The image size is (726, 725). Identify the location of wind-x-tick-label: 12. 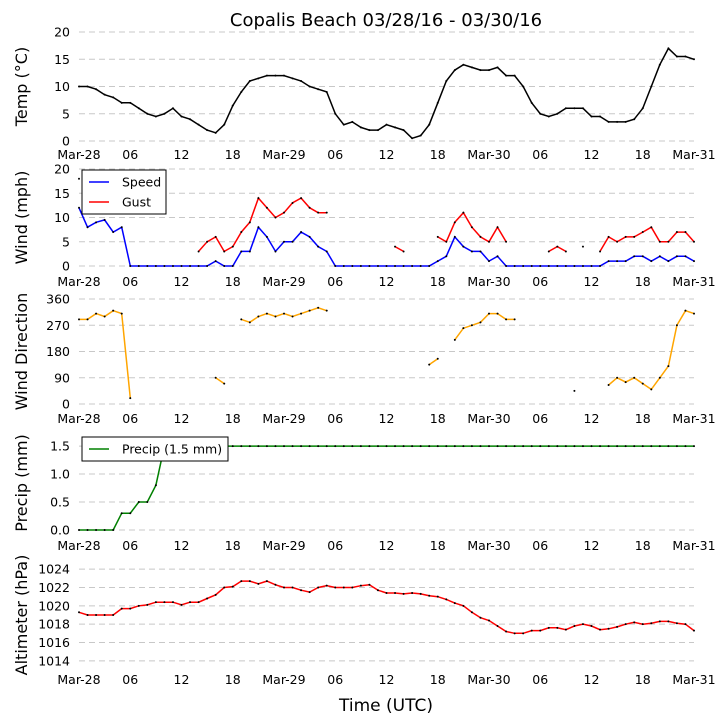
(182, 281).